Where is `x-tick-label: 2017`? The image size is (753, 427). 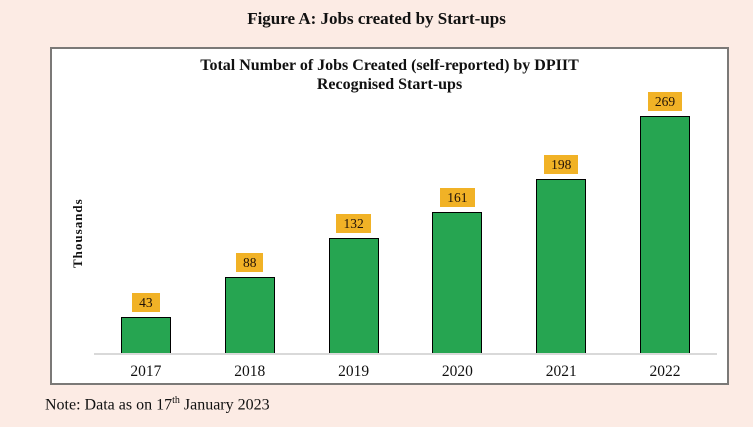
x-tick-label: 2017 is located at coordinates (146, 371).